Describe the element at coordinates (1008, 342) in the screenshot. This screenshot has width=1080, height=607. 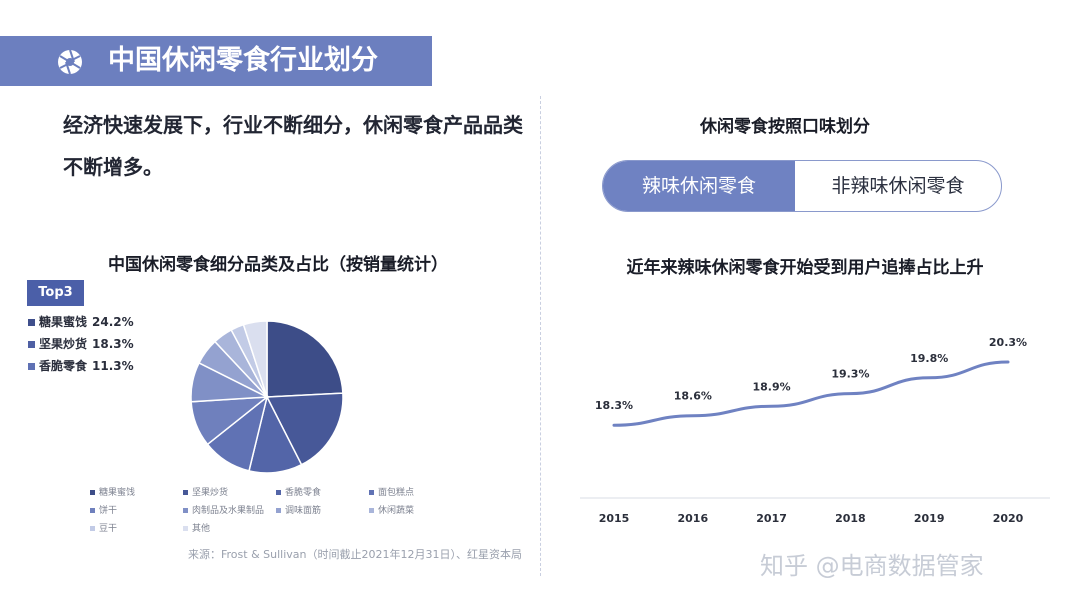
I see `data-label: 20.3%` at that location.